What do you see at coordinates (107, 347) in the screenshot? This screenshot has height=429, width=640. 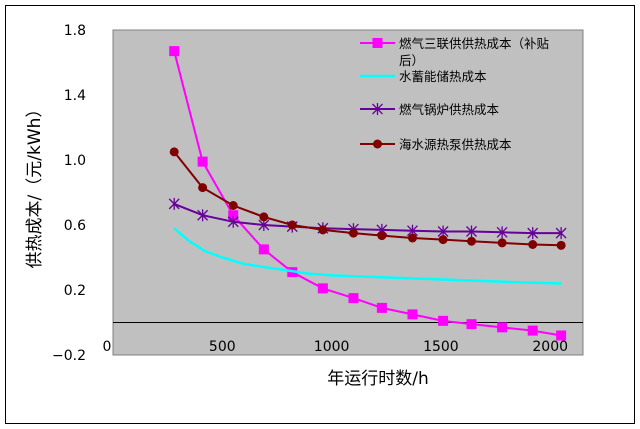 I see `x-origin-label: 0` at bounding box center [107, 347].